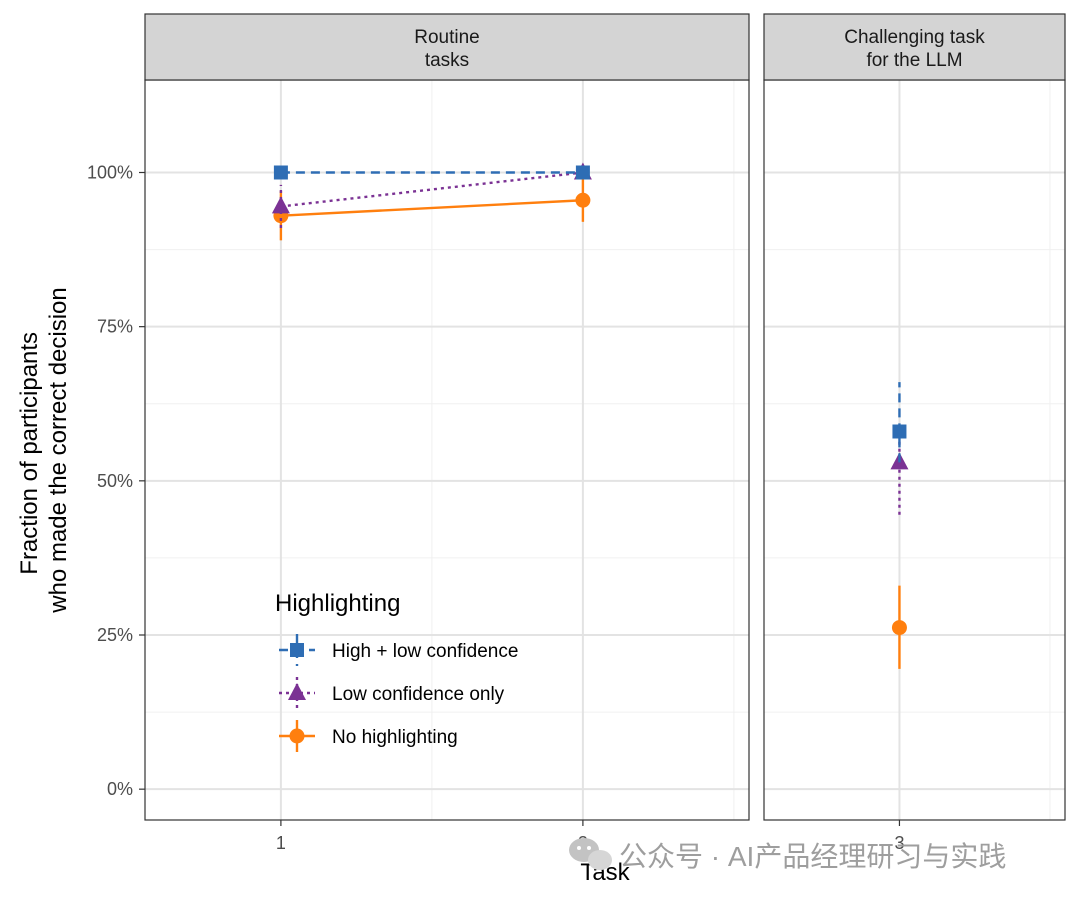  I want to click on legend-label: Low confidence only, so click(418, 694).